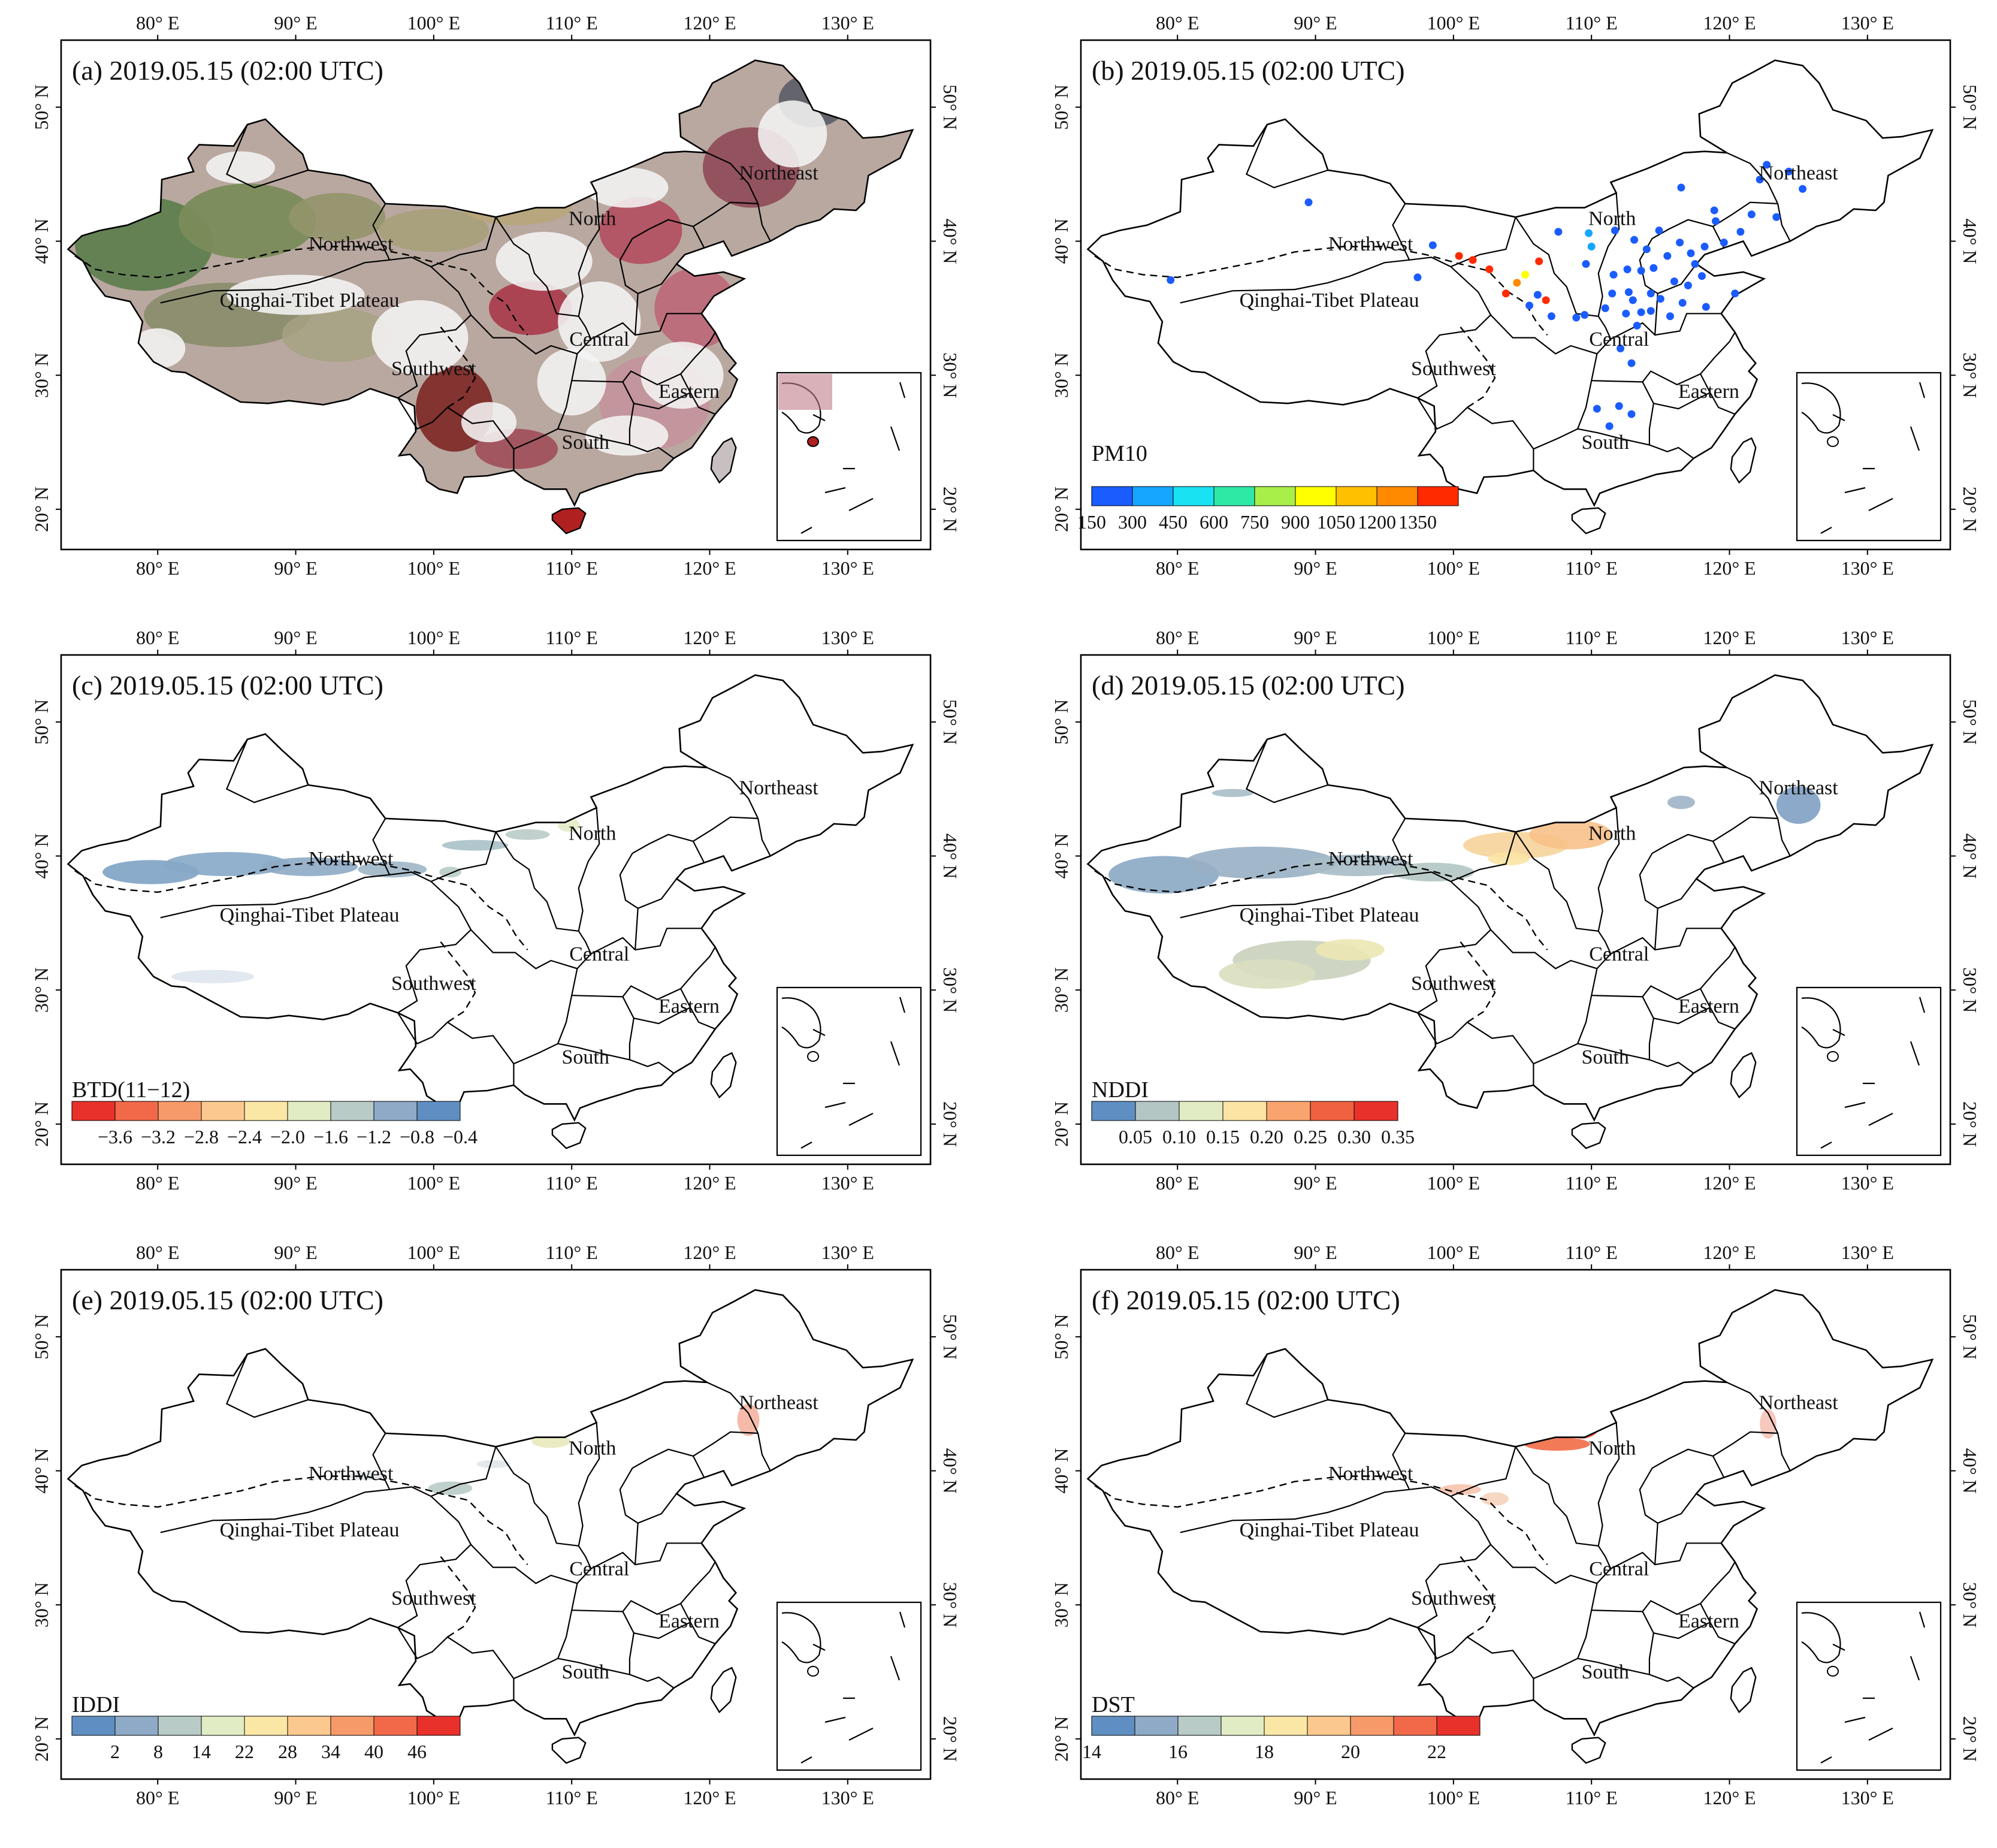 The width and height of the screenshot is (1997, 1848). What do you see at coordinates (779, 788) in the screenshot?
I see `region-label: Northeast` at bounding box center [779, 788].